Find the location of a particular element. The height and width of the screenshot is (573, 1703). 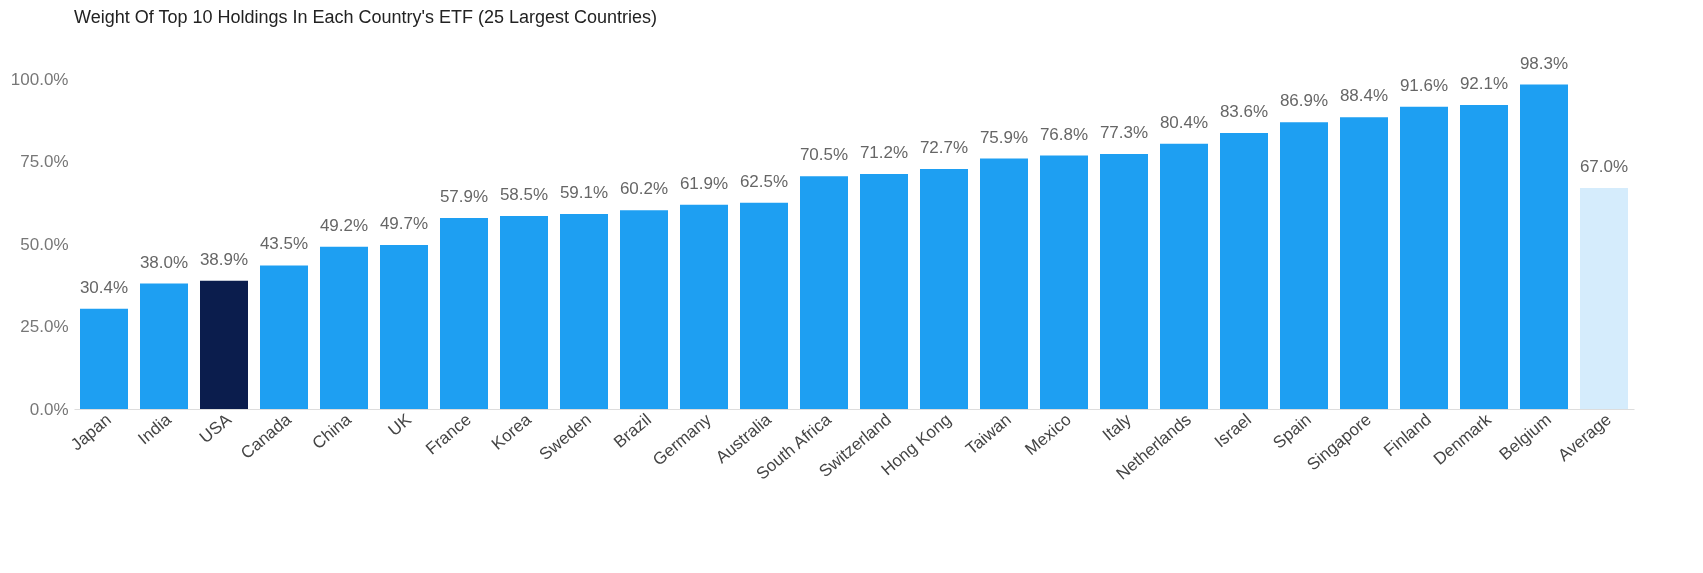

data-label: 59.1% is located at coordinates (584, 192).